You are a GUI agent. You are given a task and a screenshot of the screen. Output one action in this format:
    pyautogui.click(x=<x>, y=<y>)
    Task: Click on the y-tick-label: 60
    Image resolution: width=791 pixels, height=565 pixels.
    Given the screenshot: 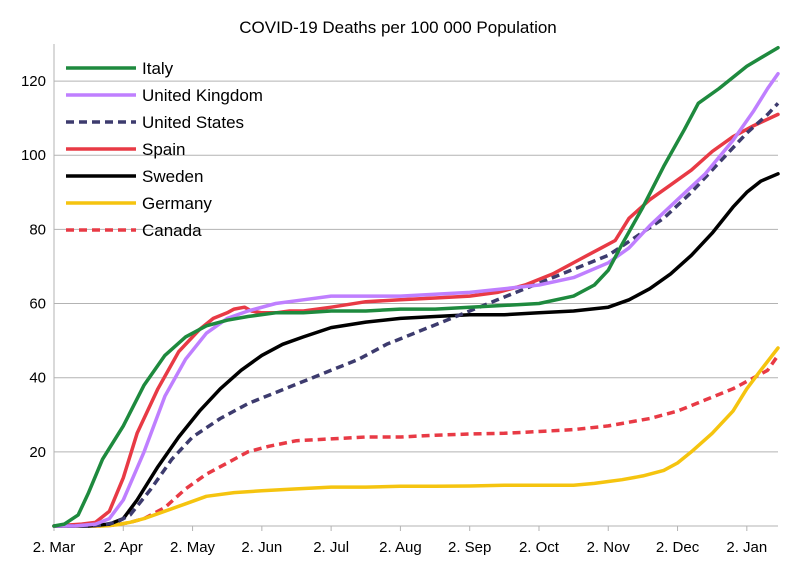 What is the action you would take?
    pyautogui.click(x=37, y=304)
    